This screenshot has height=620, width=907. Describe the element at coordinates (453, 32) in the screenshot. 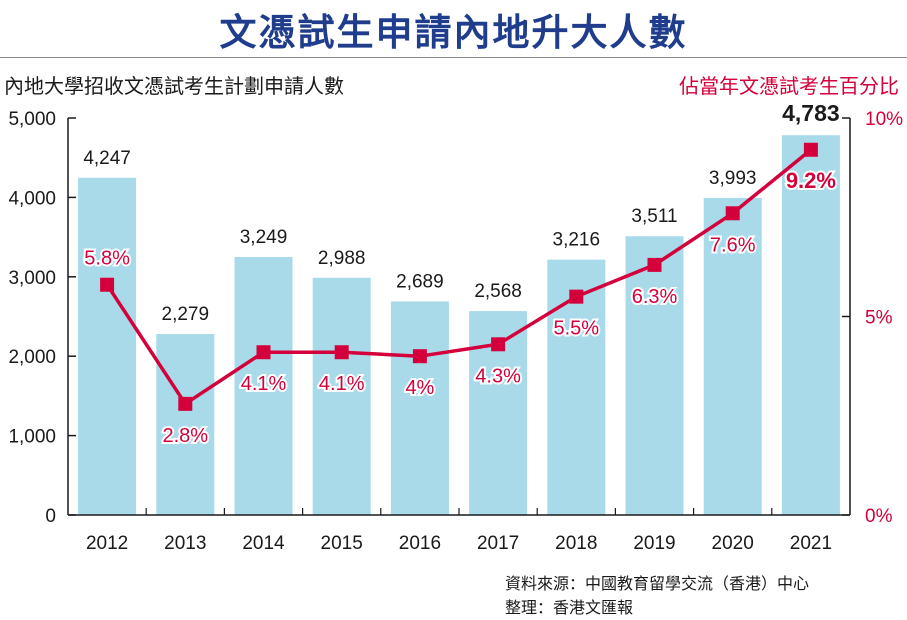

I see `chart-title: 文憑試生申請內地升大人數` at that location.